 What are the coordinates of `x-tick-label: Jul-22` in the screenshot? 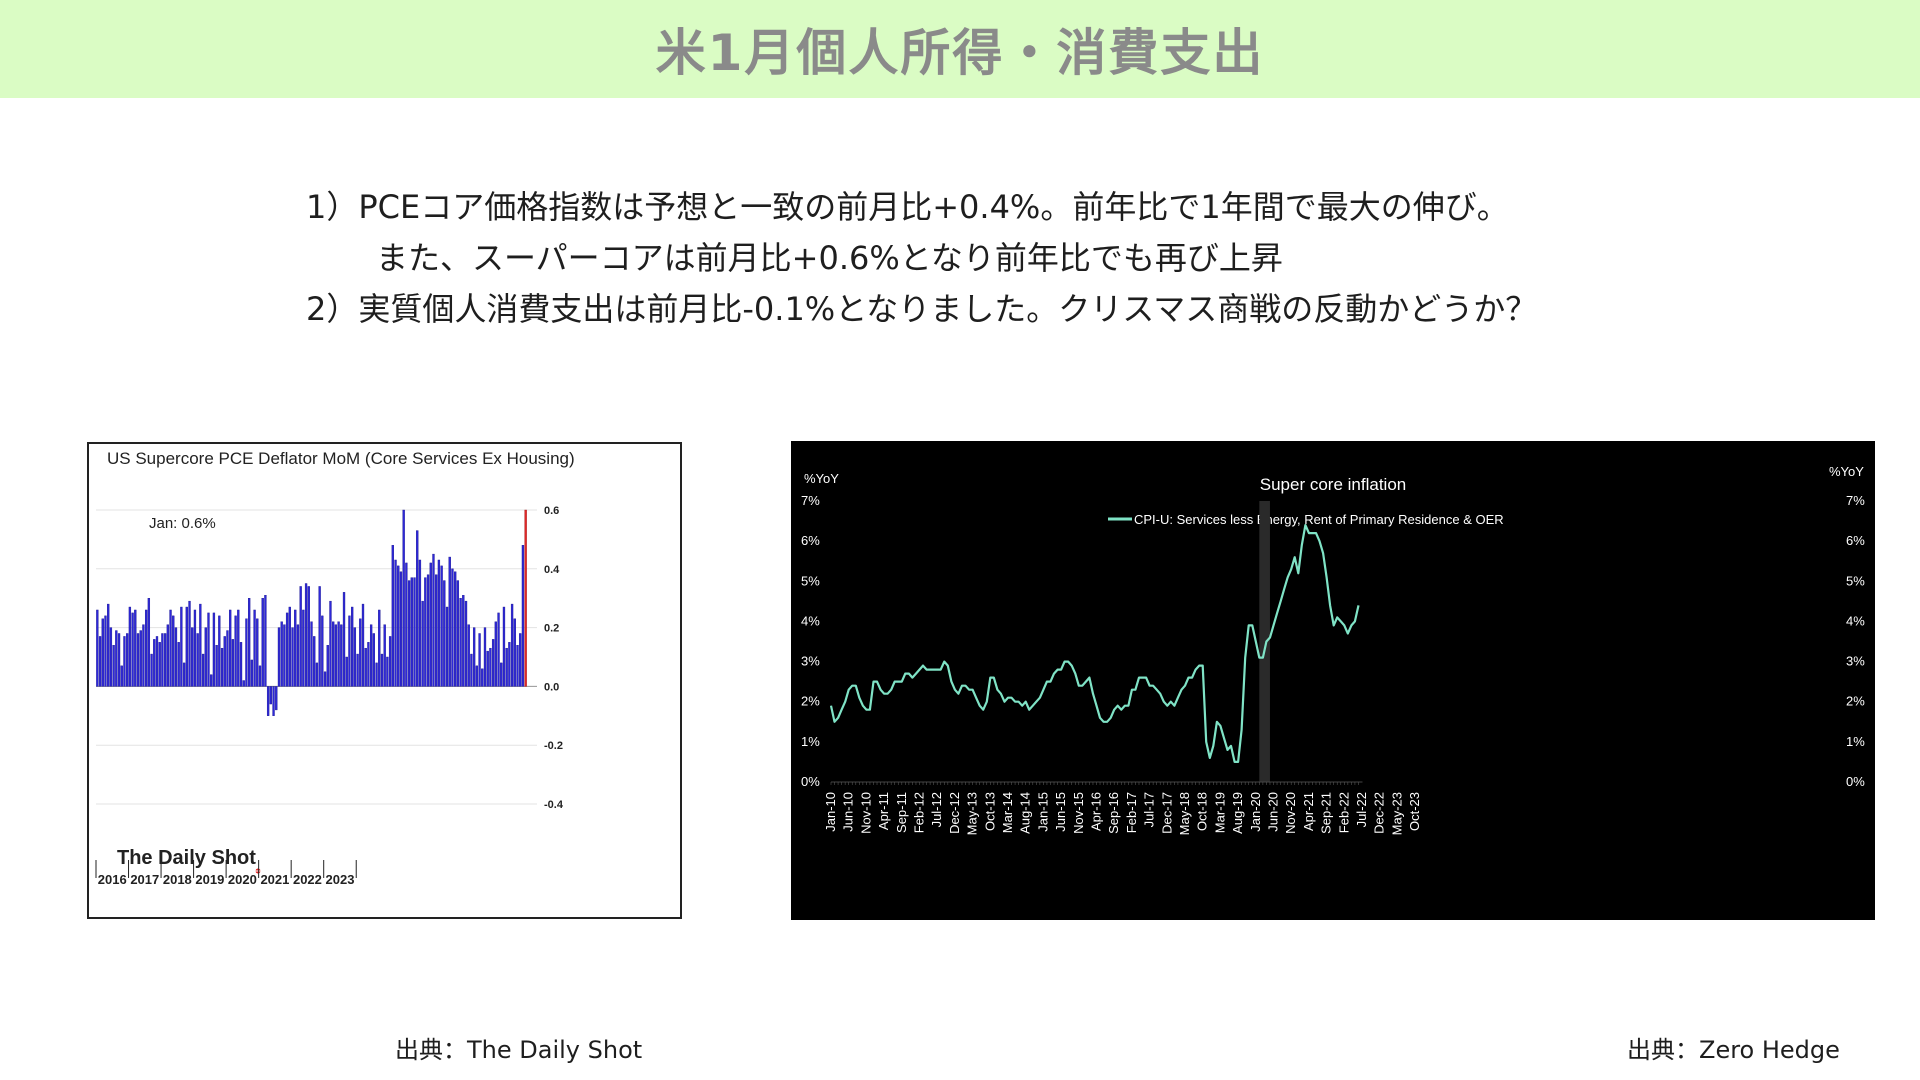 It's located at (1361, 809).